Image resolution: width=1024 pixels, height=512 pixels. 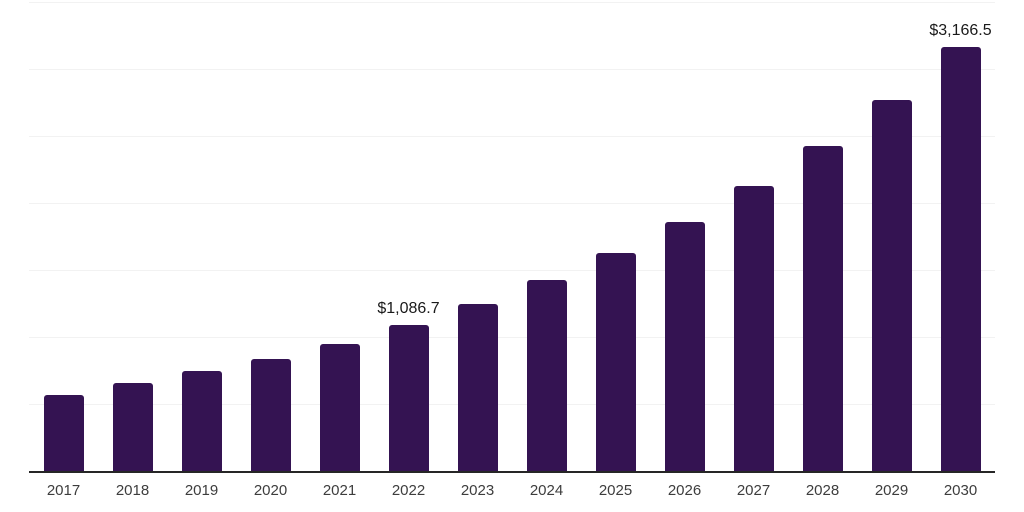 What do you see at coordinates (753, 490) in the screenshot?
I see `x-tick-label-2027: 2027` at bounding box center [753, 490].